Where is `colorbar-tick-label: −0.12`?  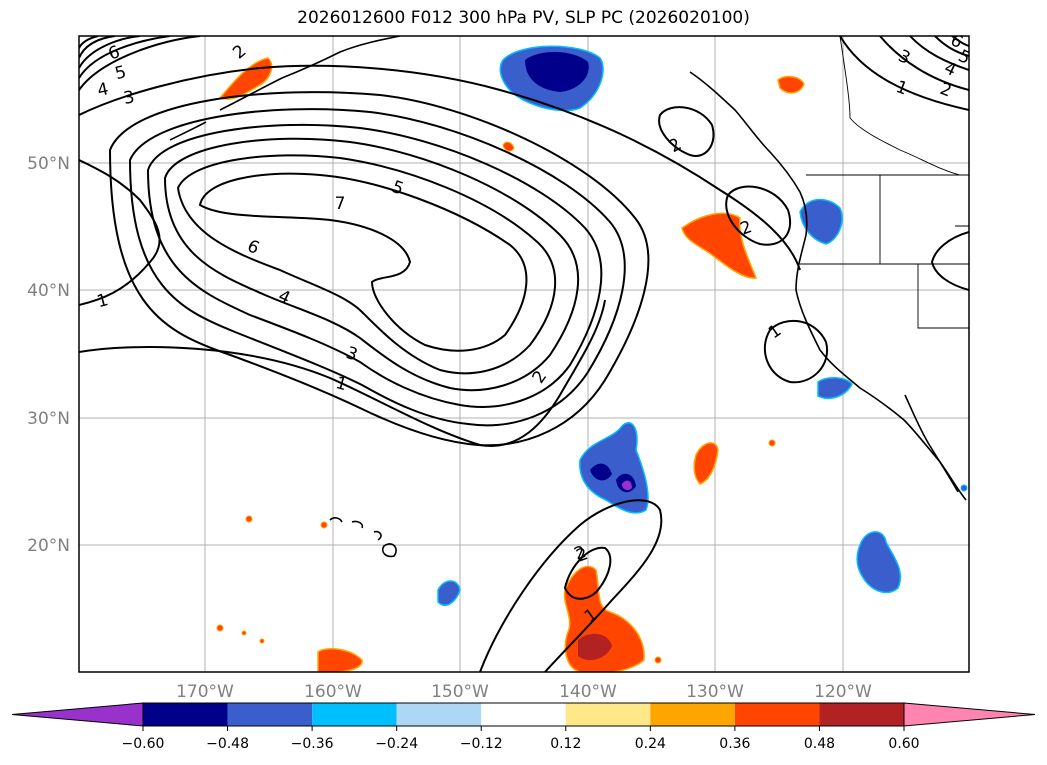
colorbar-tick-label: −0.12 is located at coordinates (481, 744).